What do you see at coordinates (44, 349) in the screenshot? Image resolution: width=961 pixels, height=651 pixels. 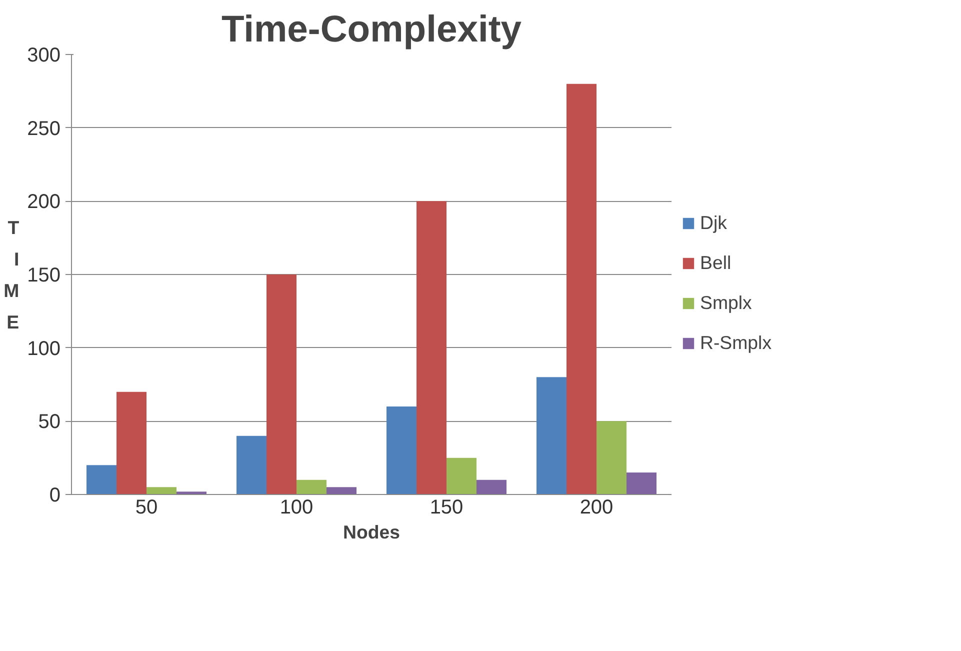 I see `y-tick-label: 100` at bounding box center [44, 349].